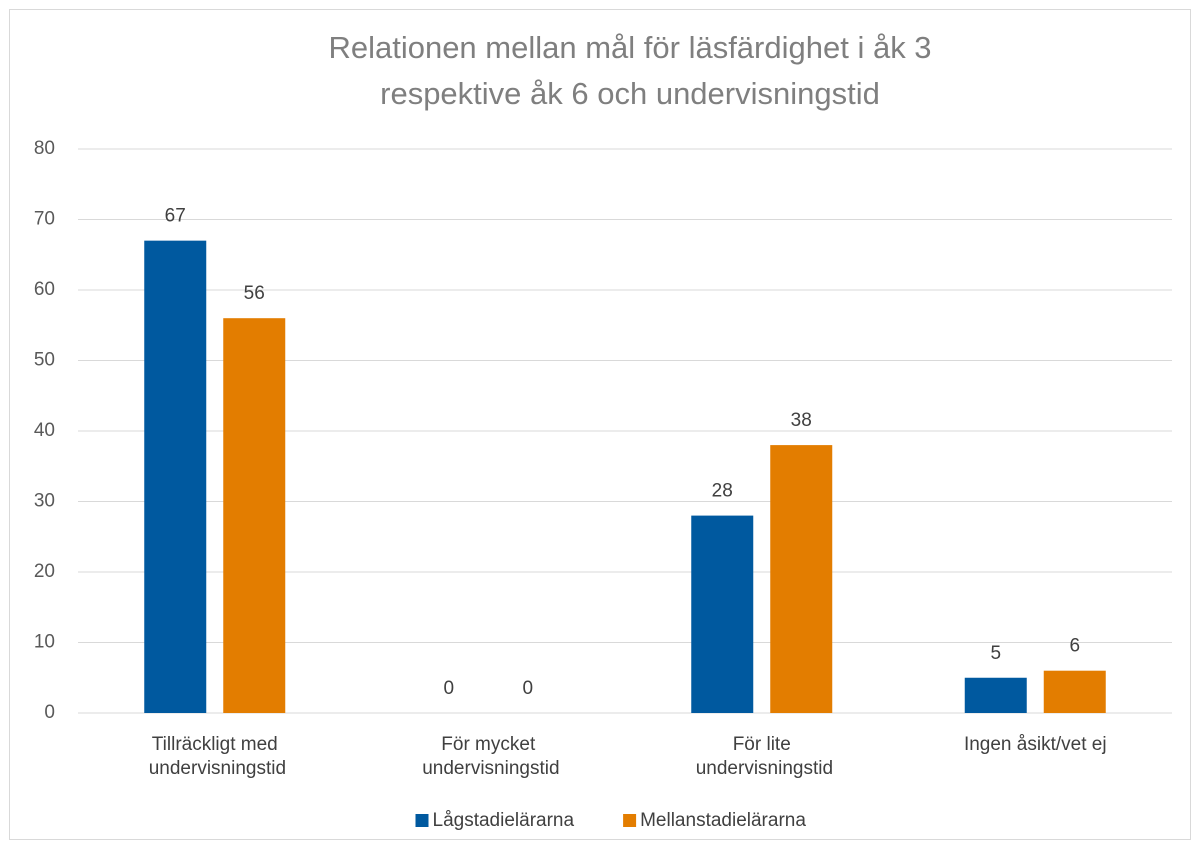  What do you see at coordinates (722, 491) in the screenshot?
I see `value-label: 28` at bounding box center [722, 491].